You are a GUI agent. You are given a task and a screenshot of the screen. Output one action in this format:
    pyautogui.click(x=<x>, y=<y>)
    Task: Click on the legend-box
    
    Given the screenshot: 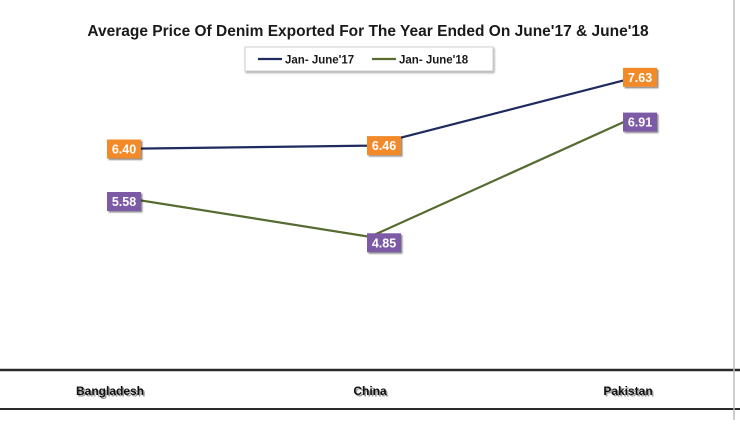 What is the action you would take?
    pyautogui.click(x=369, y=59)
    